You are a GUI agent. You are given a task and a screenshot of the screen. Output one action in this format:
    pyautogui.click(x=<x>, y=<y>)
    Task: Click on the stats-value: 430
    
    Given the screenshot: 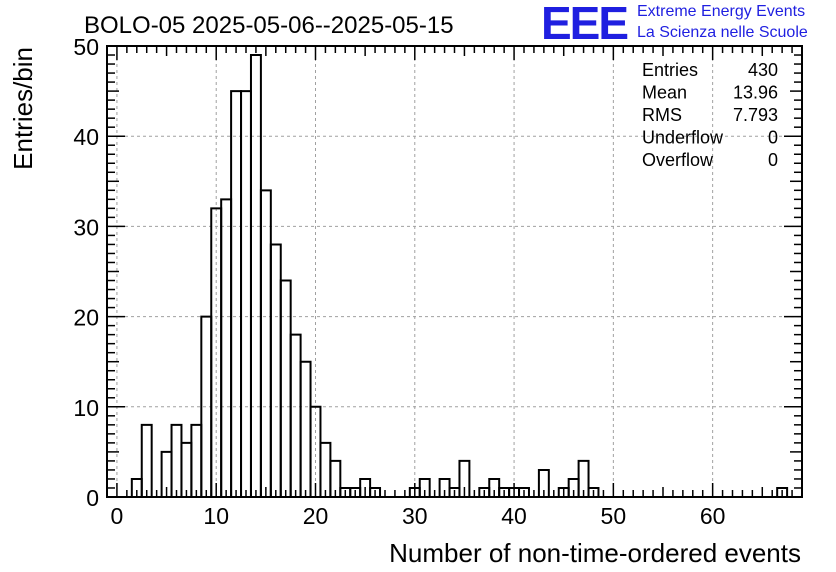 What is the action you would take?
    pyautogui.click(x=763, y=70)
    